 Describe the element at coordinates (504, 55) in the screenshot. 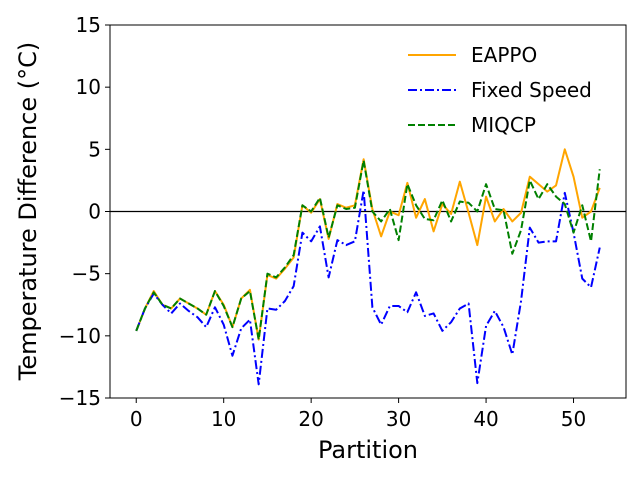

I see `legend-label-0: EAPPO` at that location.